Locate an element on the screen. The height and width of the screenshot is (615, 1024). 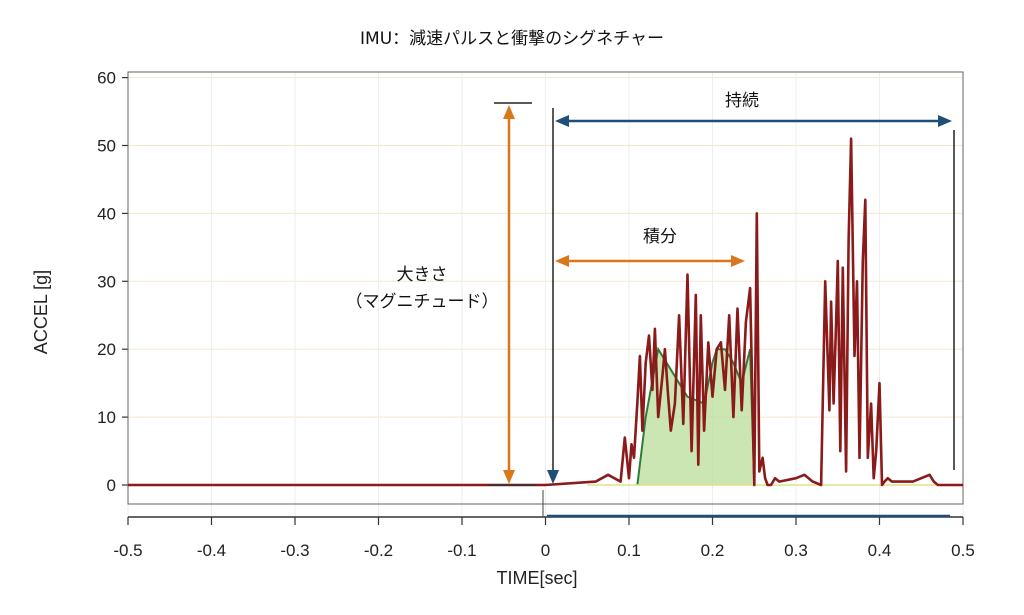
x-tick-label: -0.5 is located at coordinates (127, 550).